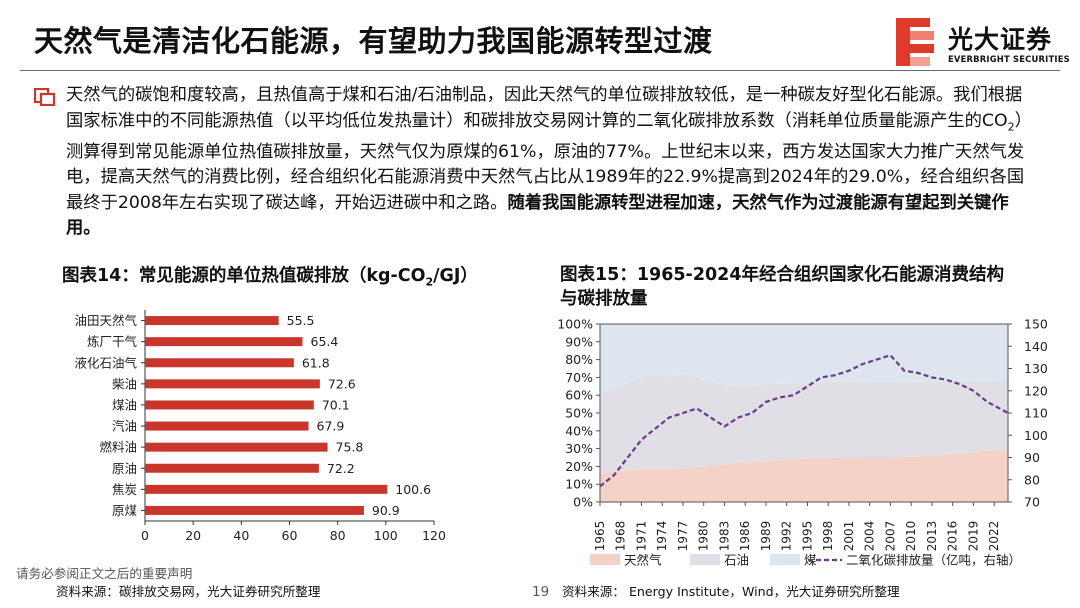 This screenshot has width=1080, height=608. I want to click on gas-area, so click(804, 476).